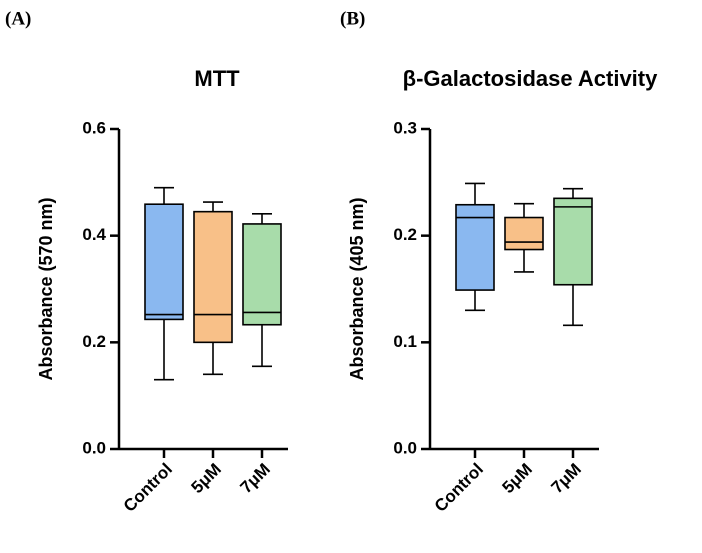 The width and height of the screenshot is (702, 553). I want to click on y-axis-label: Absorbance (405 nm), so click(357, 288).